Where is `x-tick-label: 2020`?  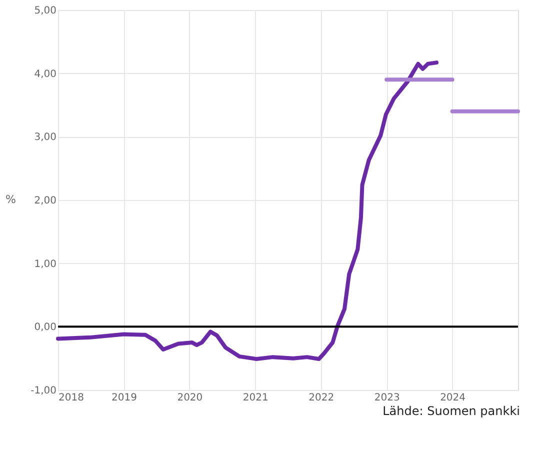
x-tick-label: 2020 is located at coordinates (190, 398).